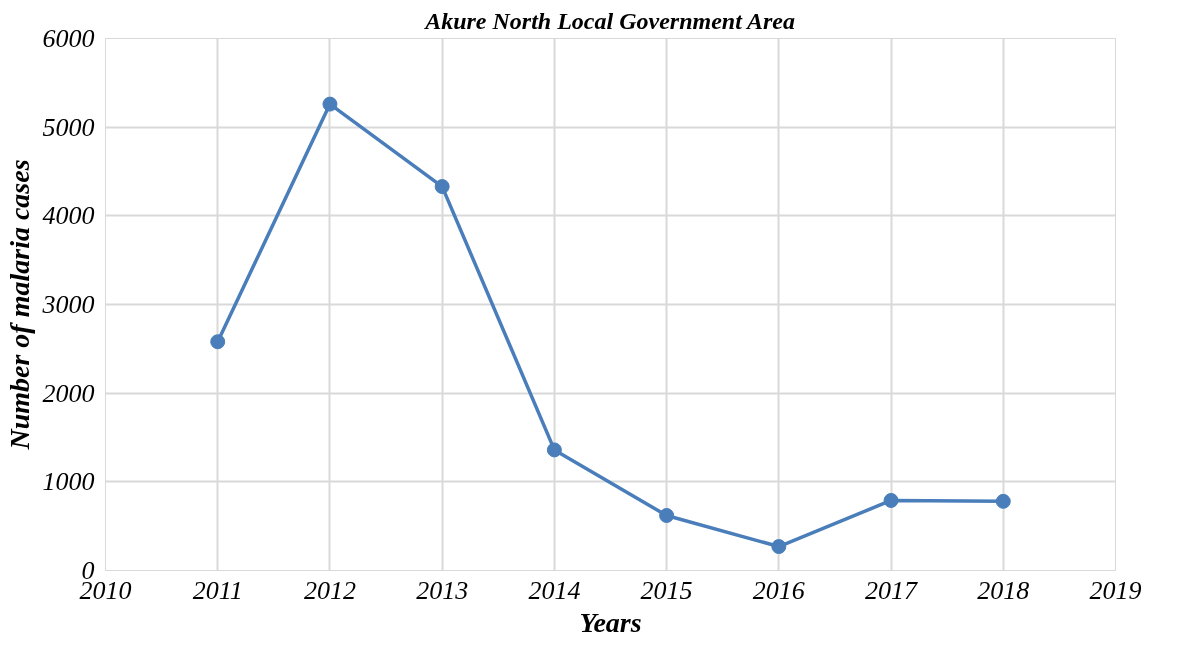  Describe the element at coordinates (68, 38) in the screenshot. I see `y-tick-label: 6000` at that location.